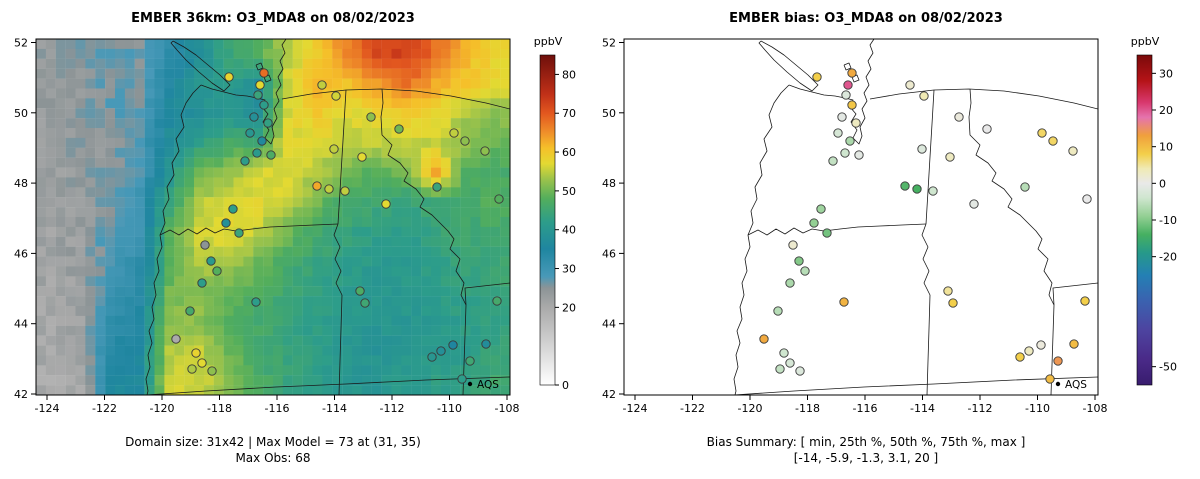 The width and height of the screenshot is (1200, 479). I want to click on x-tick-label: -116, so click(277, 408).